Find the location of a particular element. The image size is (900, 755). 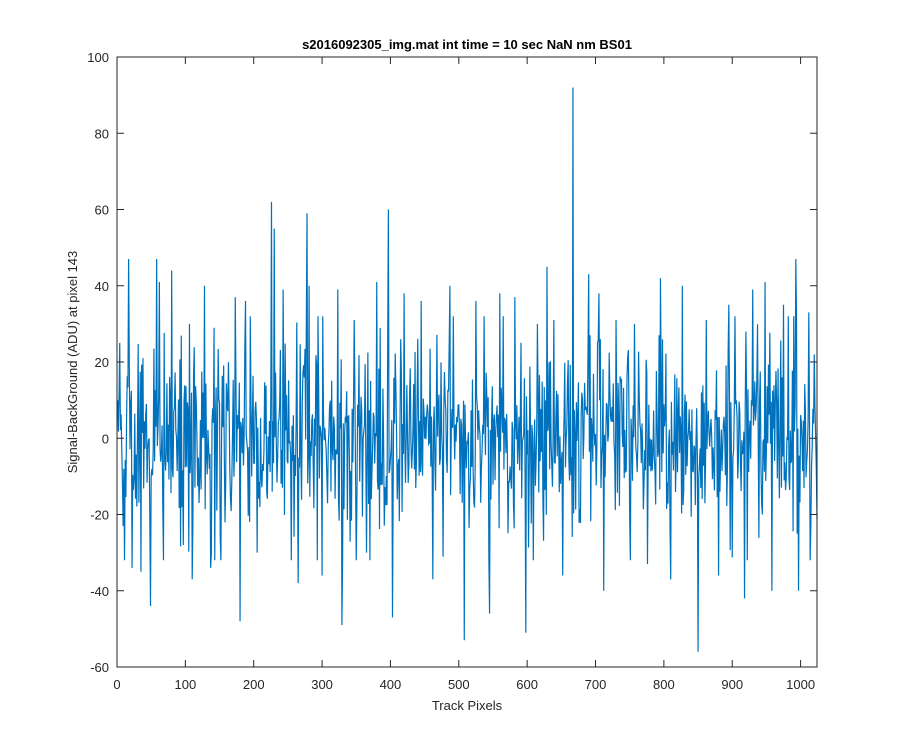

x-tick-label: 300 is located at coordinates (322, 684).